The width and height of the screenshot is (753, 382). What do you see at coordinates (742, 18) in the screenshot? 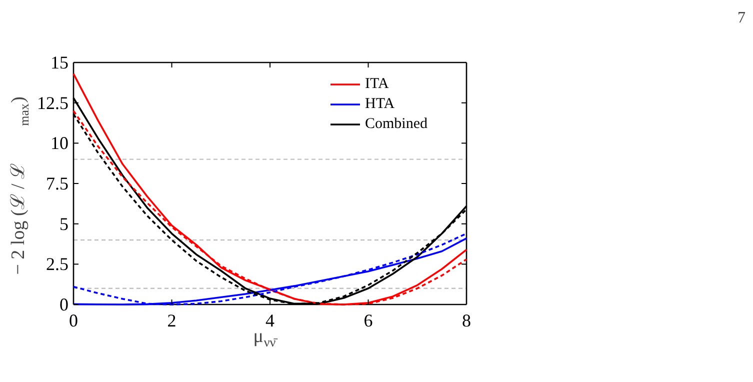
I see `text: 7` at bounding box center [742, 18].